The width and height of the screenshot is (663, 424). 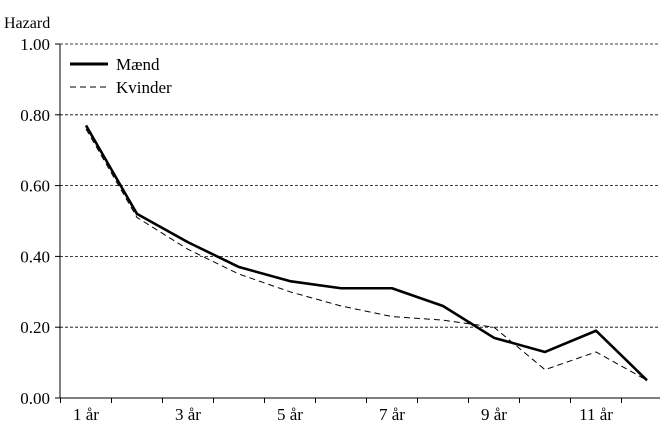 What do you see at coordinates (27, 23) in the screenshot?
I see `y-axis-title: Hazard` at bounding box center [27, 23].